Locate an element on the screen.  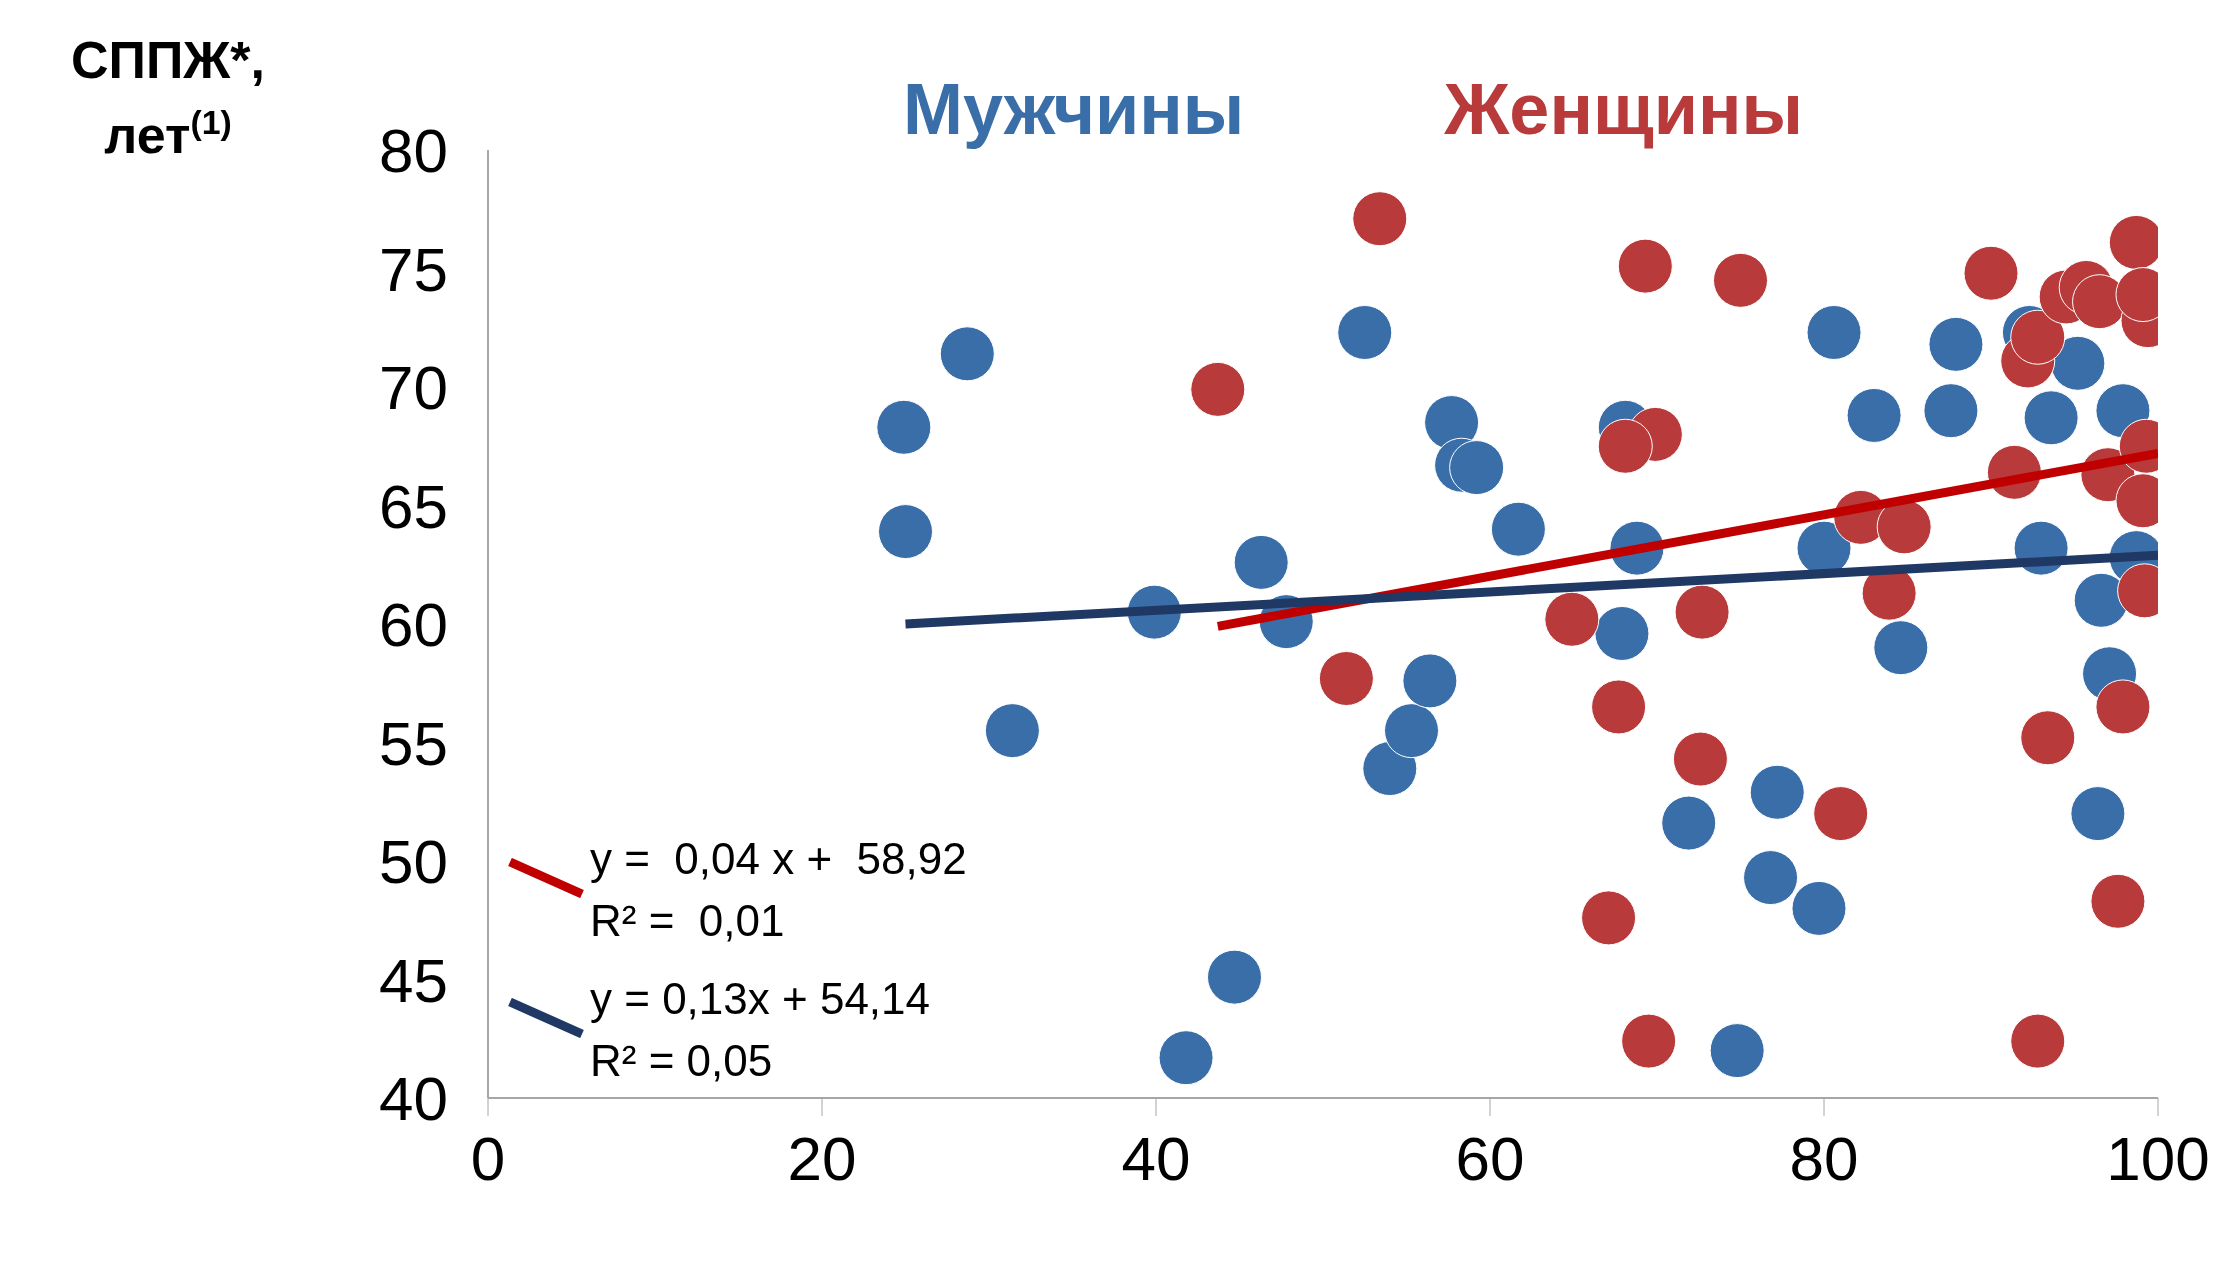
annotation: y = 0,13x + 54,14 R² = 0,05 is located at coordinates (760, 1030).